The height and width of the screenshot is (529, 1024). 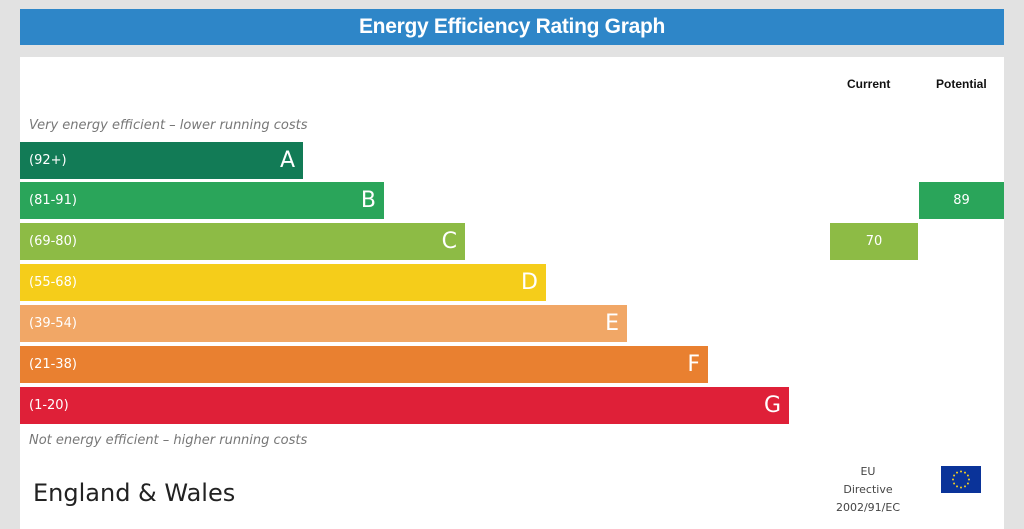 What do you see at coordinates (161, 160) in the screenshot?
I see `band-a: (92+) A` at bounding box center [161, 160].